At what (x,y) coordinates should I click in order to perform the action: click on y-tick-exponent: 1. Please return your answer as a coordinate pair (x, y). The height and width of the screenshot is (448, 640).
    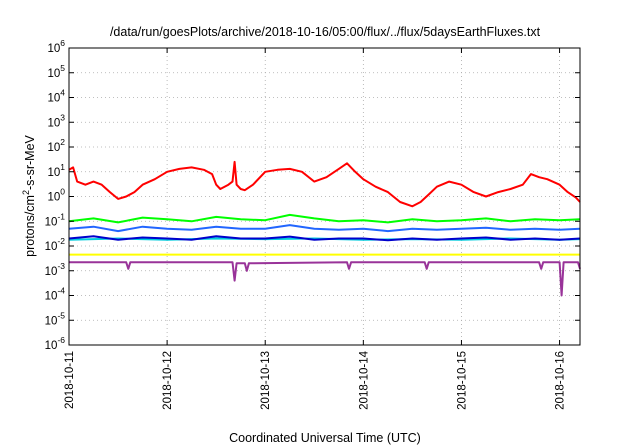
    Looking at the image, I should click on (62, 167).